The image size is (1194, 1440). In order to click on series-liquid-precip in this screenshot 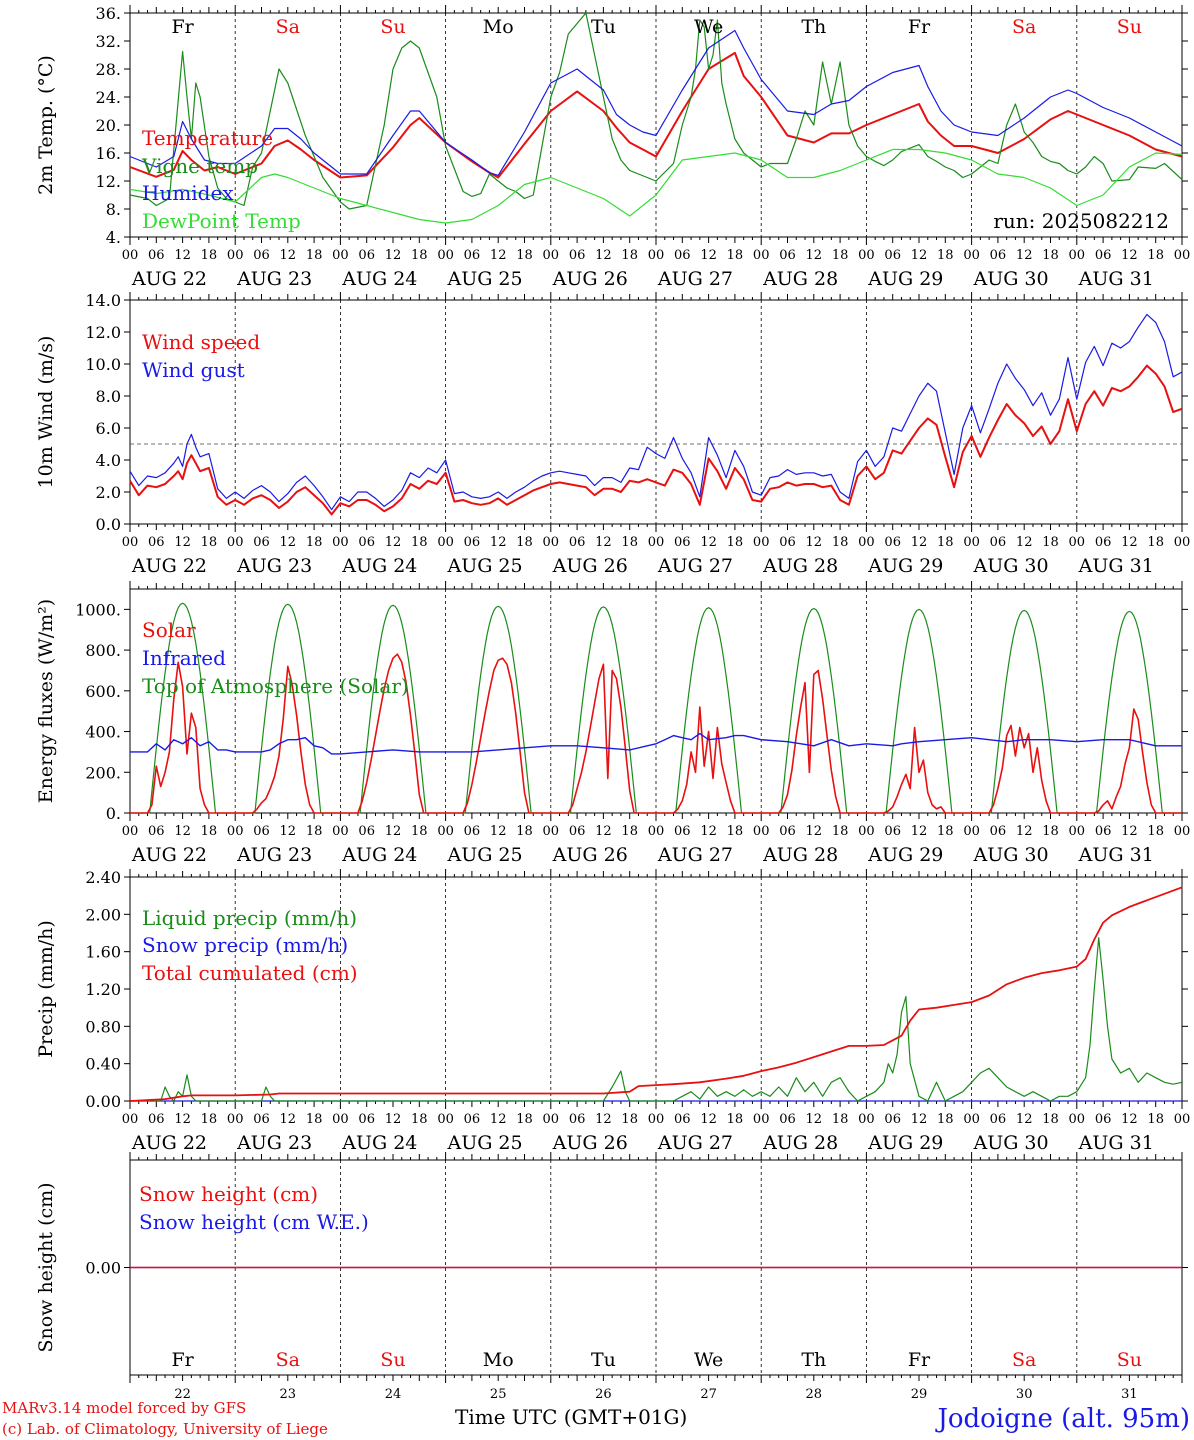, I will do `click(656, 1019)`.